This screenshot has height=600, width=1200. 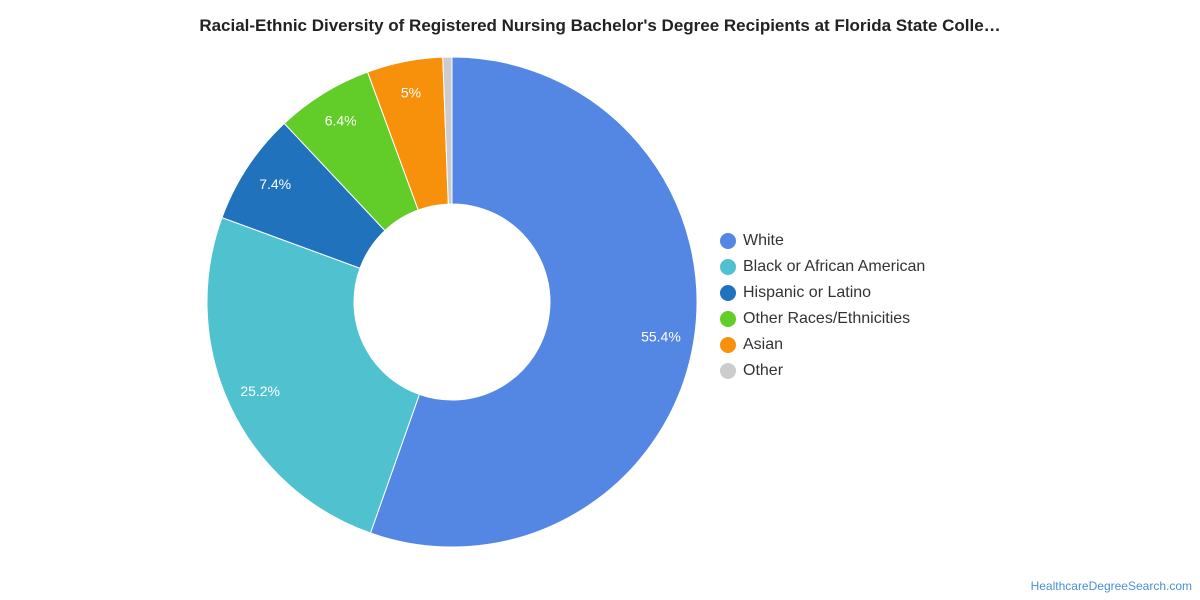 What do you see at coordinates (1111, 586) in the screenshot?
I see `source-link: HealthcareDegreeSearch.com` at bounding box center [1111, 586].